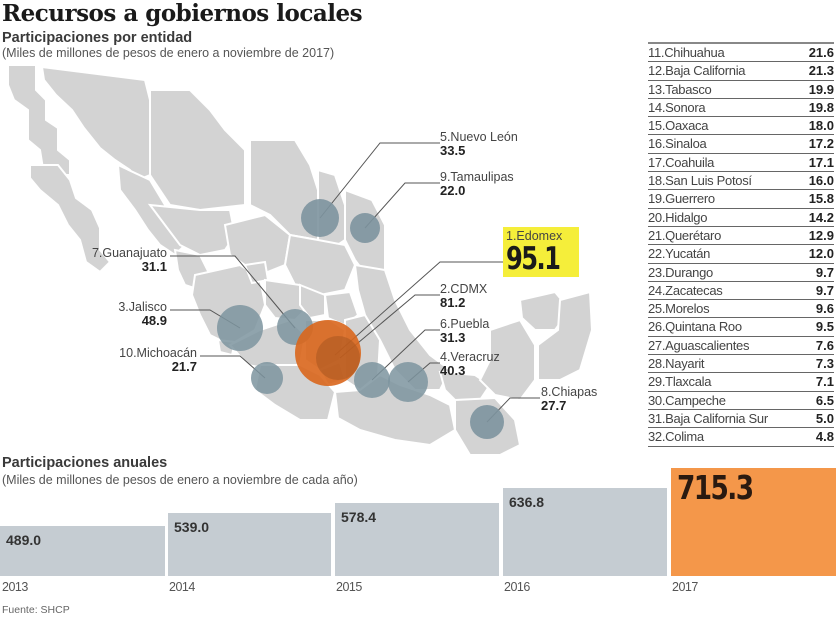  What do you see at coordinates (267, 378) in the screenshot?
I see `bubble-michoacan` at bounding box center [267, 378].